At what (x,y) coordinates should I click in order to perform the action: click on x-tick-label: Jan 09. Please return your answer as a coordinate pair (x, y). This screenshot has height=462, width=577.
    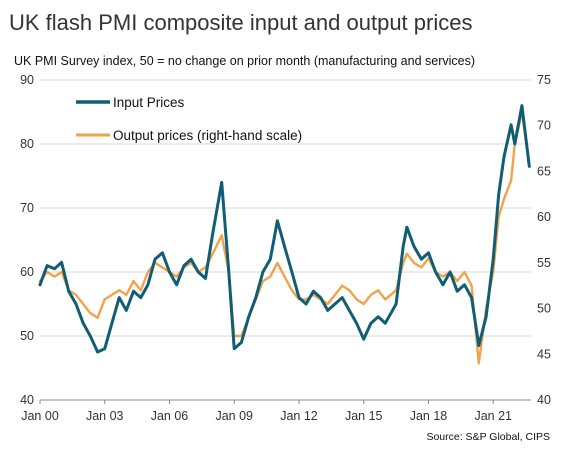
    Looking at the image, I should click on (234, 416).